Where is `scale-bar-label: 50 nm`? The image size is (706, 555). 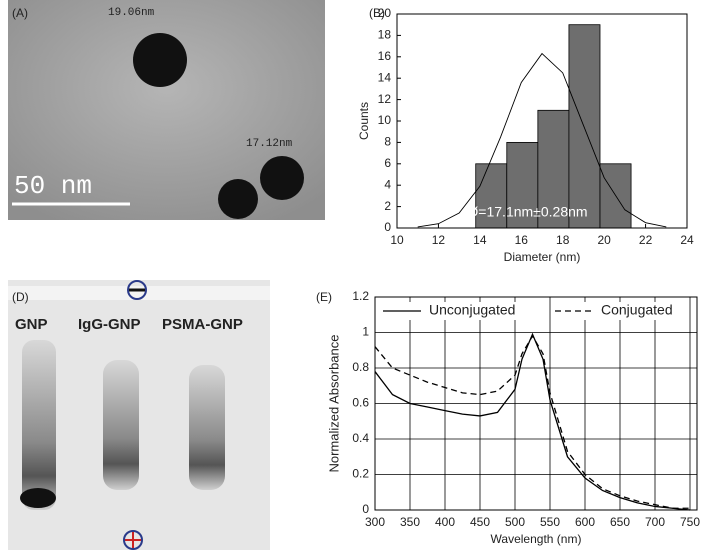
scale-bar-label: 50 nm is located at coordinates (53, 186).